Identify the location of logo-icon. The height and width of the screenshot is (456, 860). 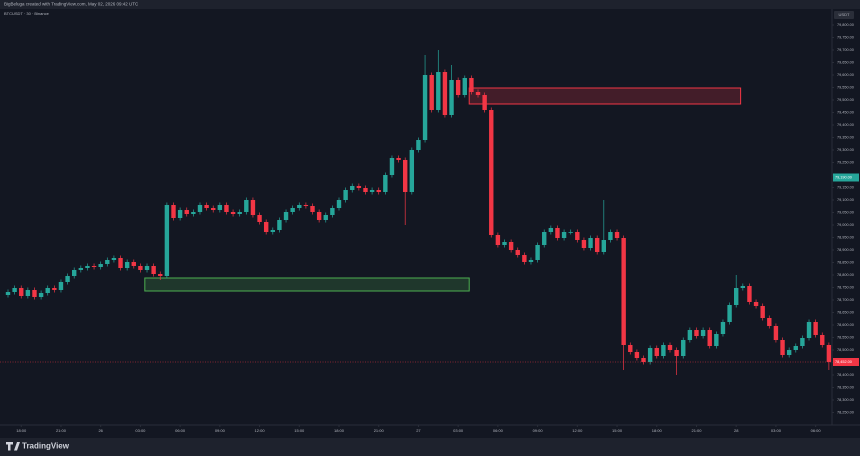
(13, 446).